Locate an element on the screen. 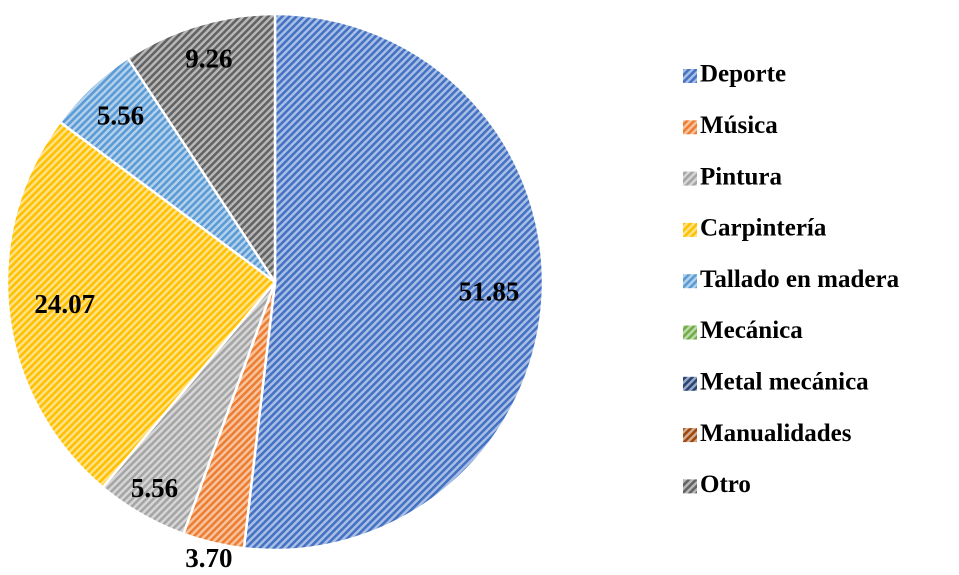 The width and height of the screenshot is (959, 575). legend-label: Mecánica is located at coordinates (751, 330).